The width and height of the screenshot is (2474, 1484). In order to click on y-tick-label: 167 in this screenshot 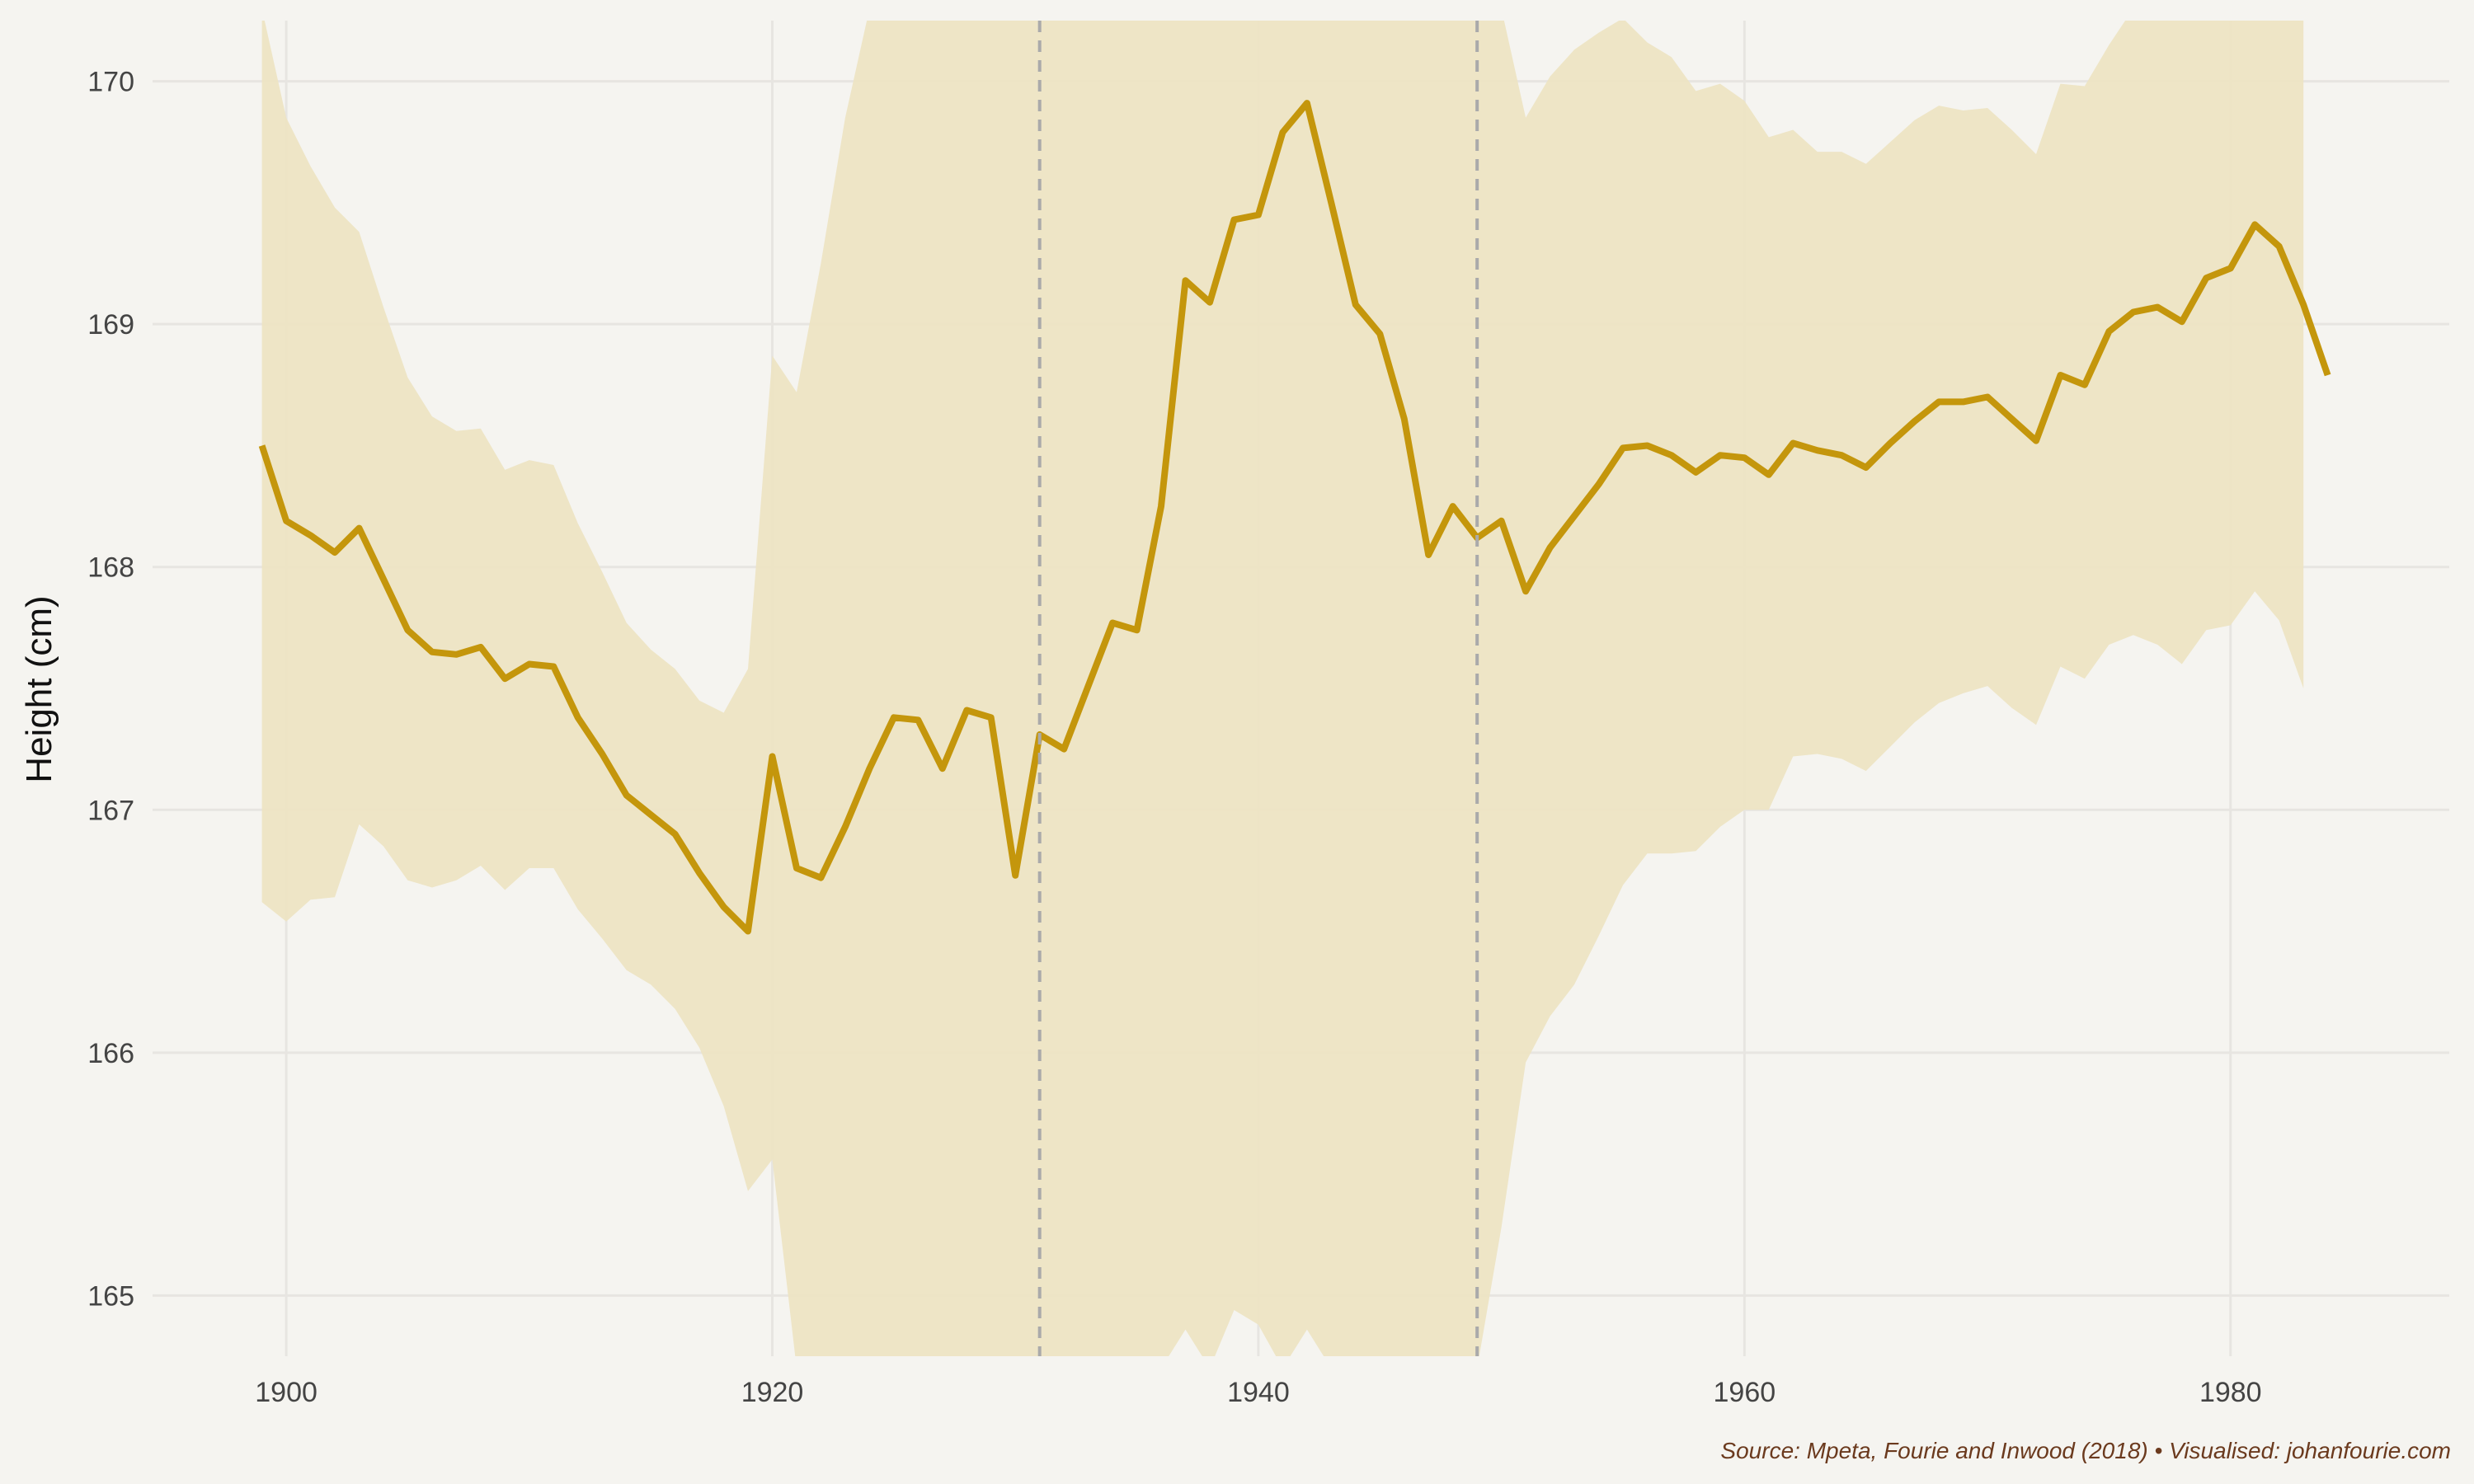, I will do `click(110, 810)`.